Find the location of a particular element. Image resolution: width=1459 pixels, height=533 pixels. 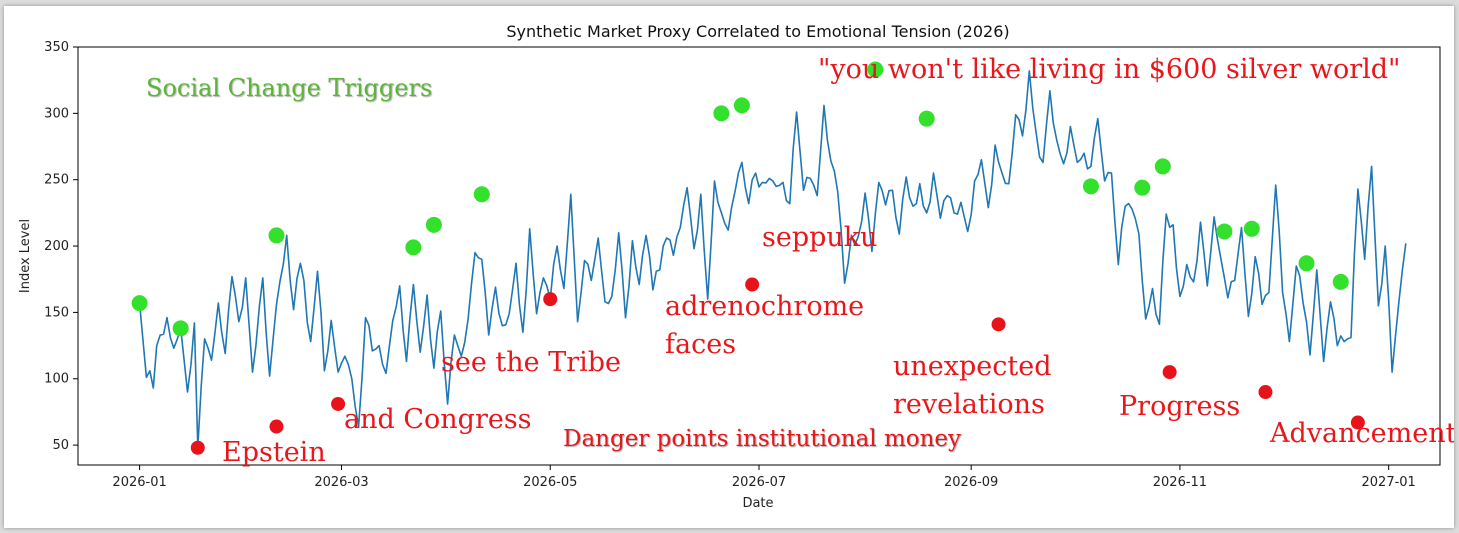

x-tick-label: 2026-03 is located at coordinates (341, 482).